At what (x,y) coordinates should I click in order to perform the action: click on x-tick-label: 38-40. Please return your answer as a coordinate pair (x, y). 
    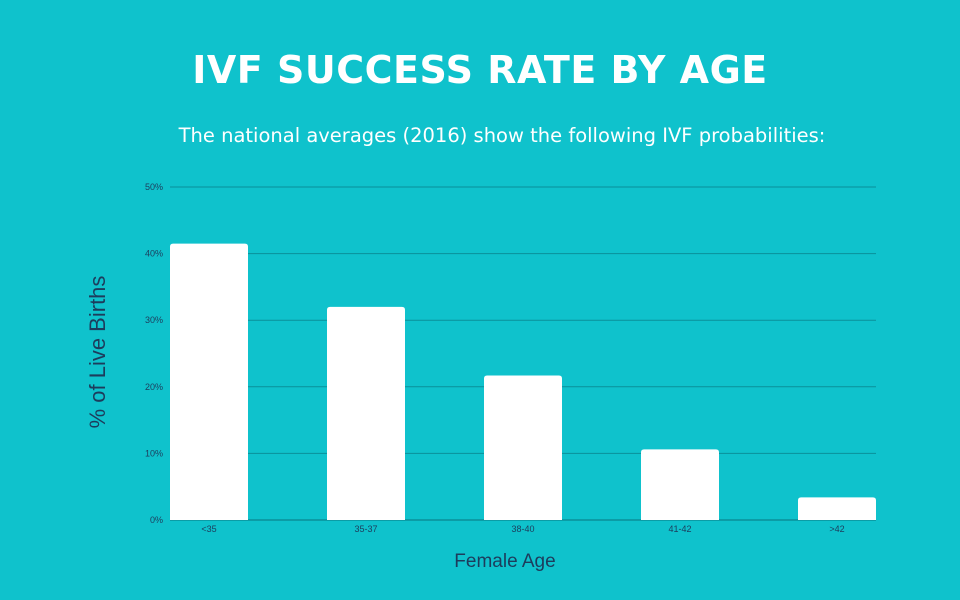
    Looking at the image, I should click on (522, 529).